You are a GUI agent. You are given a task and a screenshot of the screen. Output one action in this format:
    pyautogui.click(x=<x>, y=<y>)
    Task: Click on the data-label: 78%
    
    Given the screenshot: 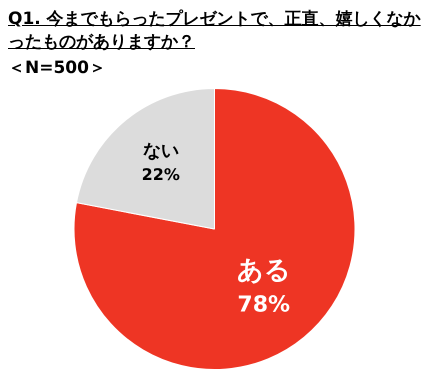 What is the action you would take?
    pyautogui.click(x=263, y=305)
    